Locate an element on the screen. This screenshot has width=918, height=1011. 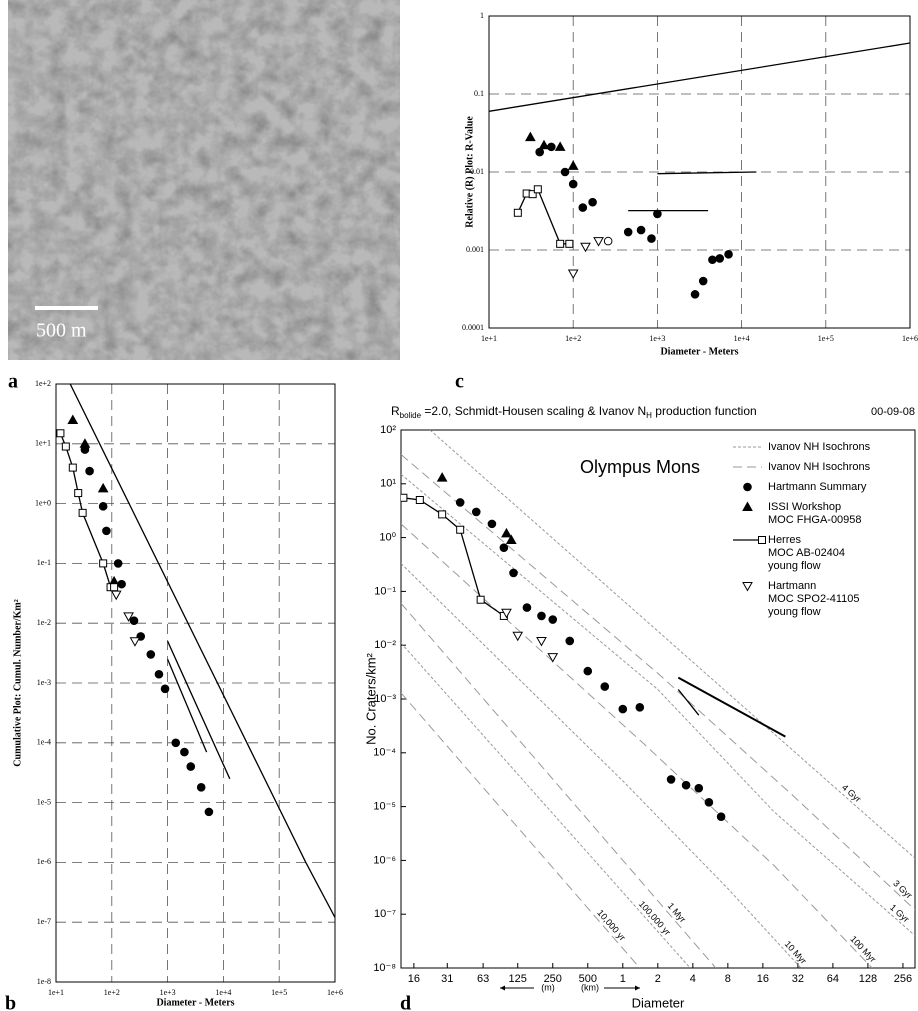
y-axis-label: Relative (R) Plot: R-Value is located at coordinates (469, 172).